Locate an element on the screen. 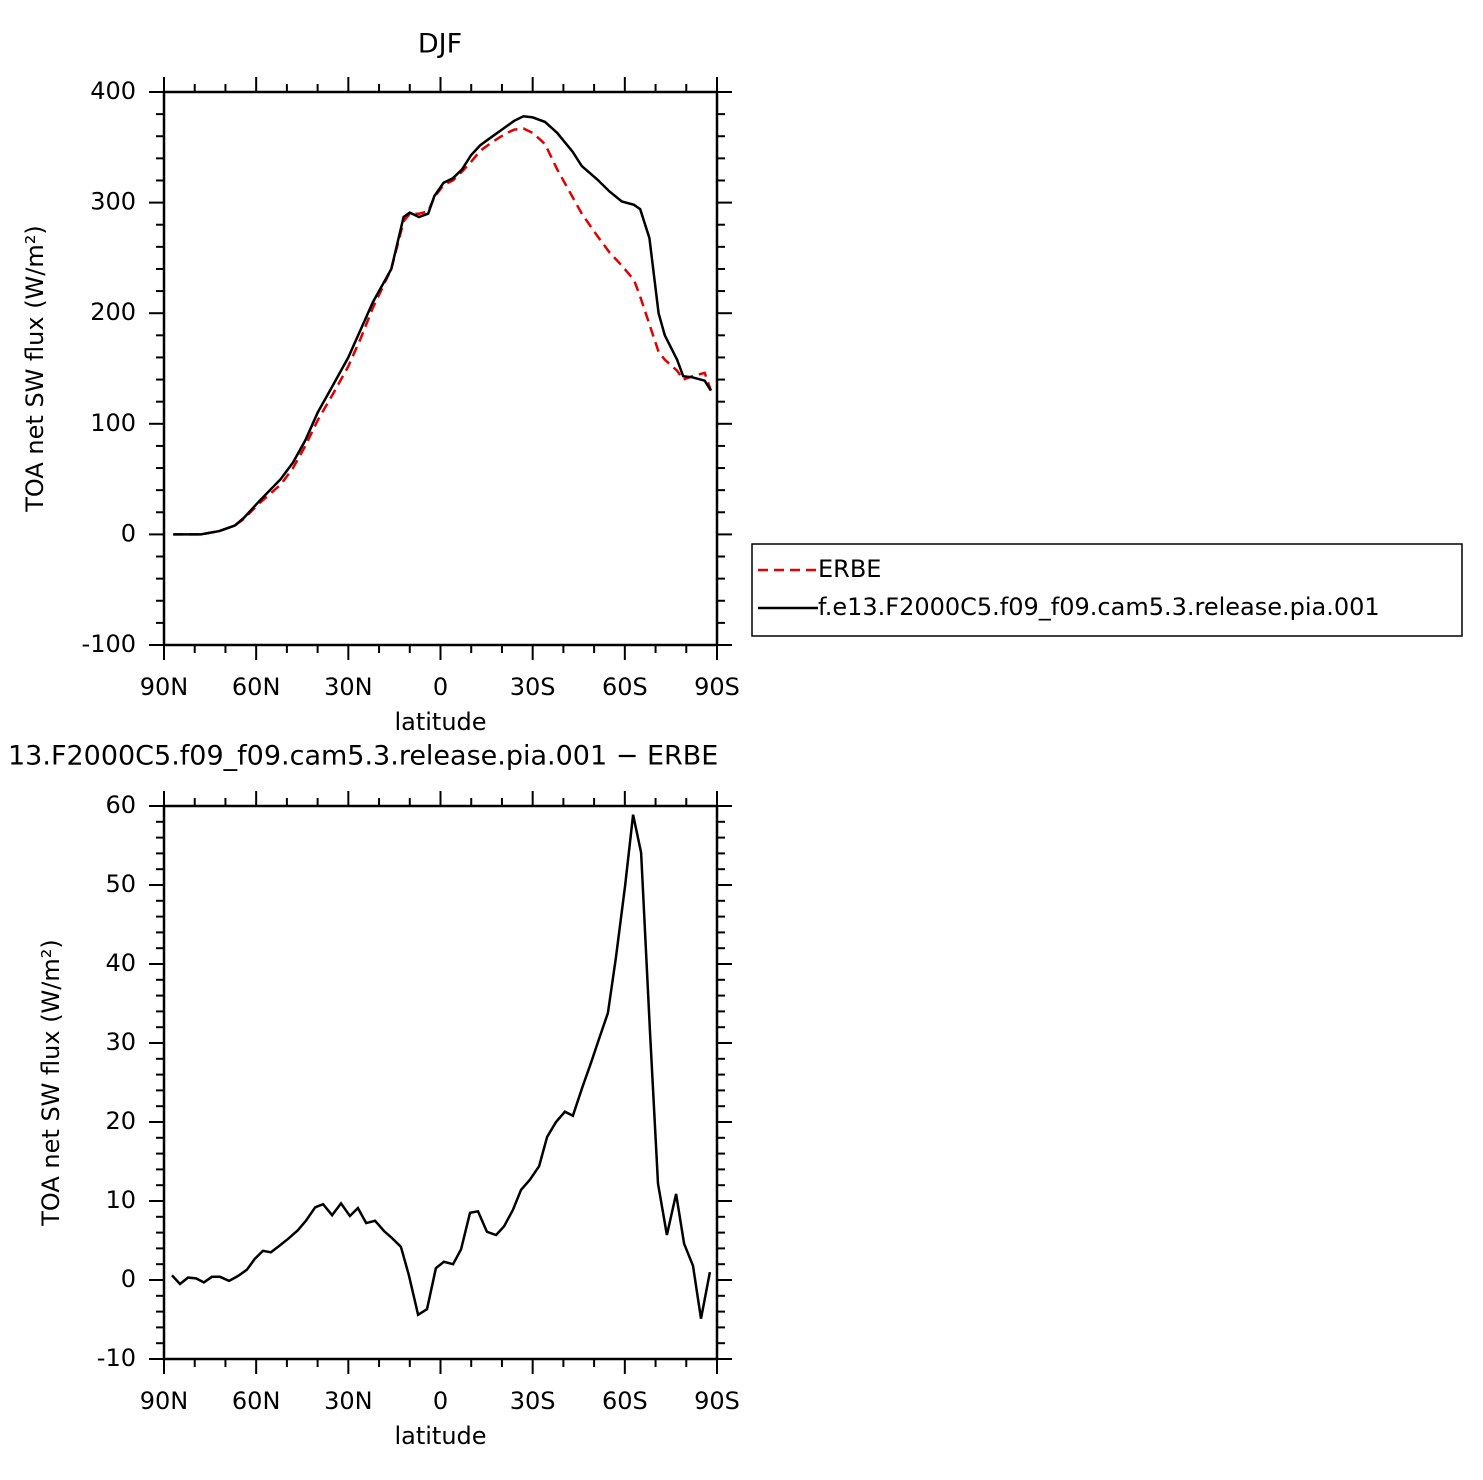  y-tick-label: 20 is located at coordinates (120, 1121).